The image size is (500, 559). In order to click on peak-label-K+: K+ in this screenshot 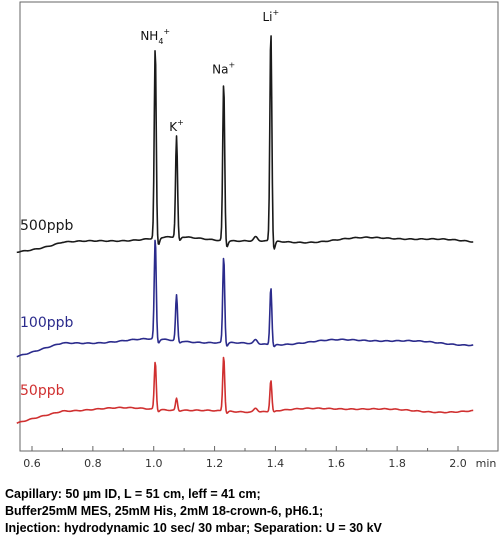, I will do `click(176, 126)`.